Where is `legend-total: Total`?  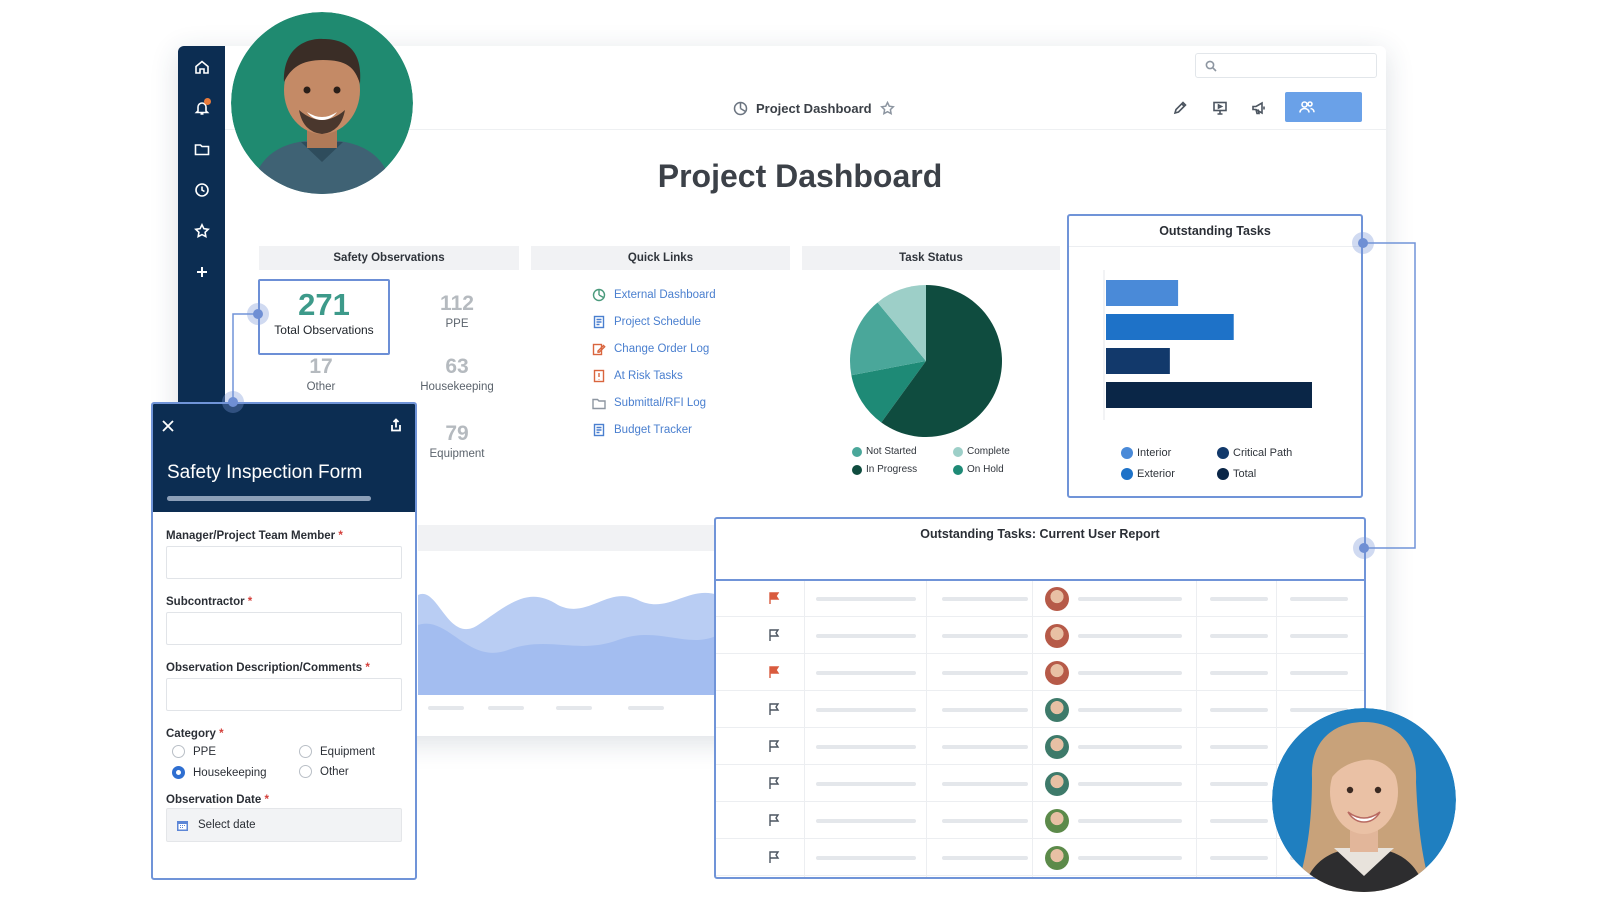
legend-total: Total is located at coordinates (1236, 474).